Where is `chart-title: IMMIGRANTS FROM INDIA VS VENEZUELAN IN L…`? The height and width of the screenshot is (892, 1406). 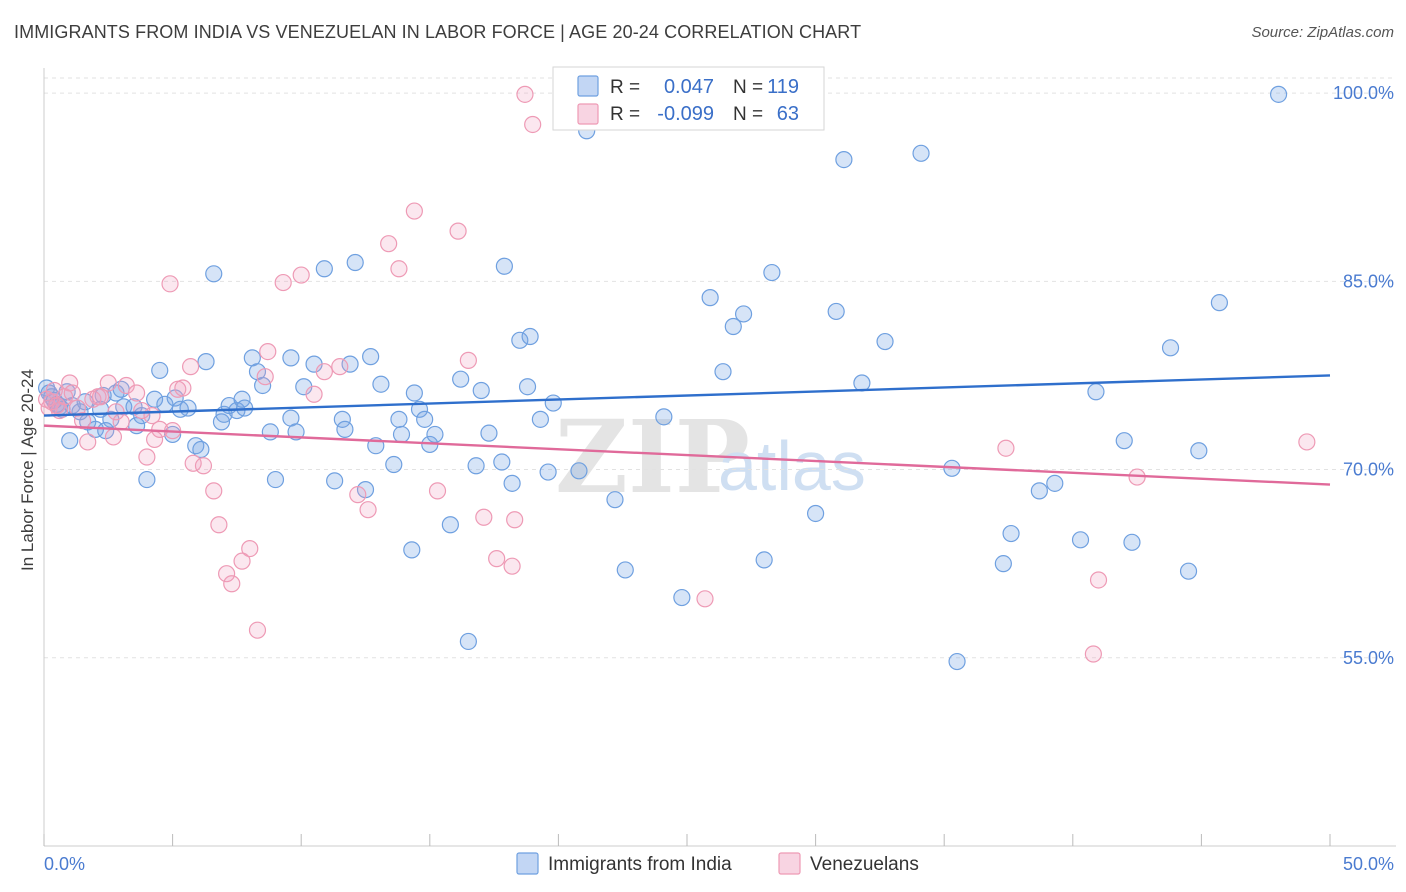
chart-title: IMMIGRANTS FROM INDIA VS VENEZUELAN IN L… is located at coordinates (438, 32).